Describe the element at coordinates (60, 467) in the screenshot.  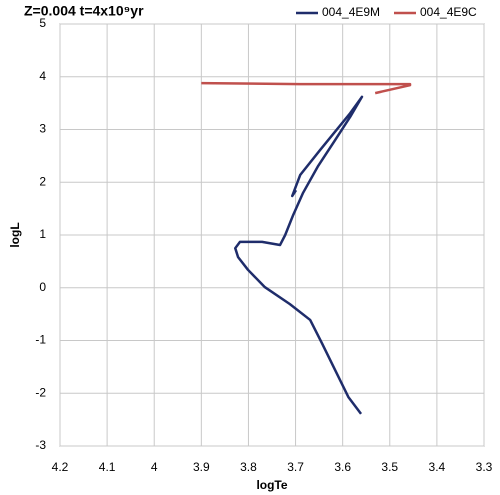
I see `x-tick-label: 4.2` at that location.